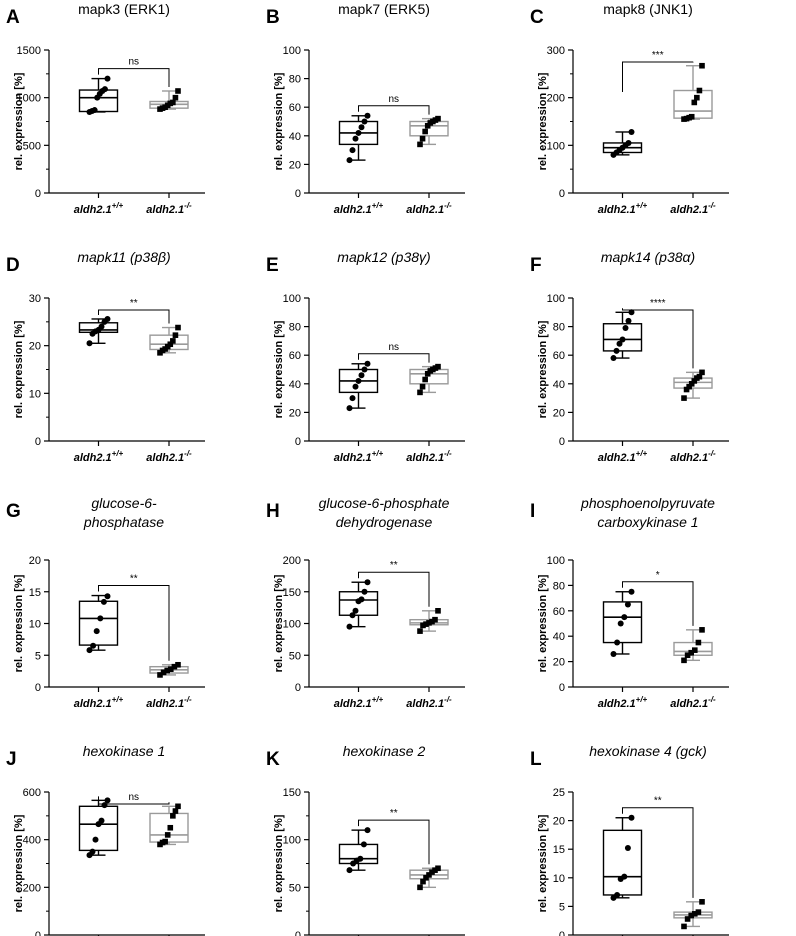 The width and height of the screenshot is (796, 936). What do you see at coordinates (295, 356) in the screenshot?
I see `y-tick-label: 60` at bounding box center [295, 356].